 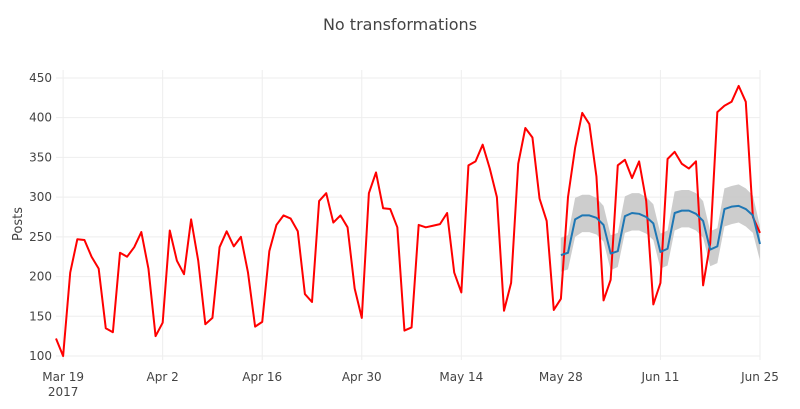 I want to click on x-tick-label: Apr 16, so click(x=262, y=377).